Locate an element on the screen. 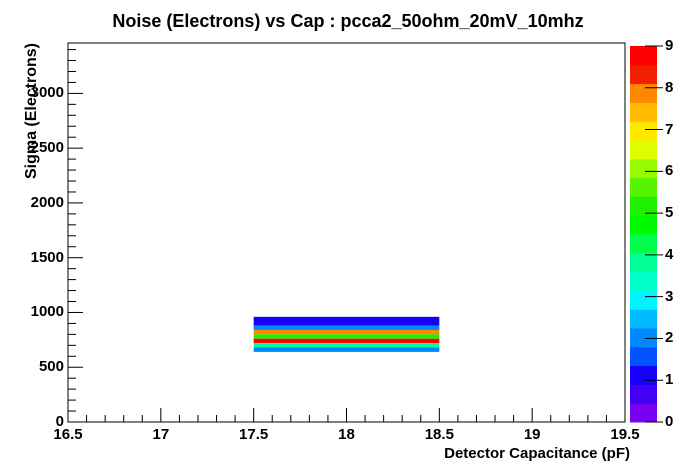 This screenshot has width=696, height=472. colorbar-tick-label: 8 is located at coordinates (669, 87).